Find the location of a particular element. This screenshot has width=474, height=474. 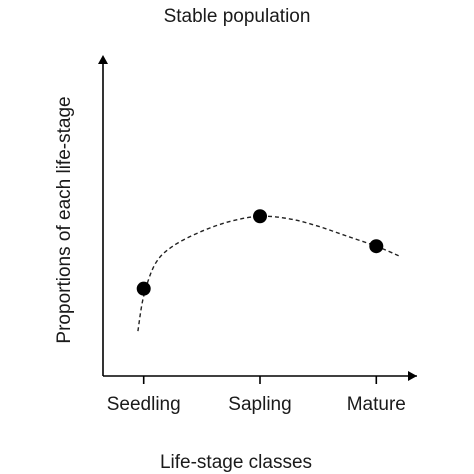

x-axis-label: Life-stage classes is located at coordinates (236, 462).